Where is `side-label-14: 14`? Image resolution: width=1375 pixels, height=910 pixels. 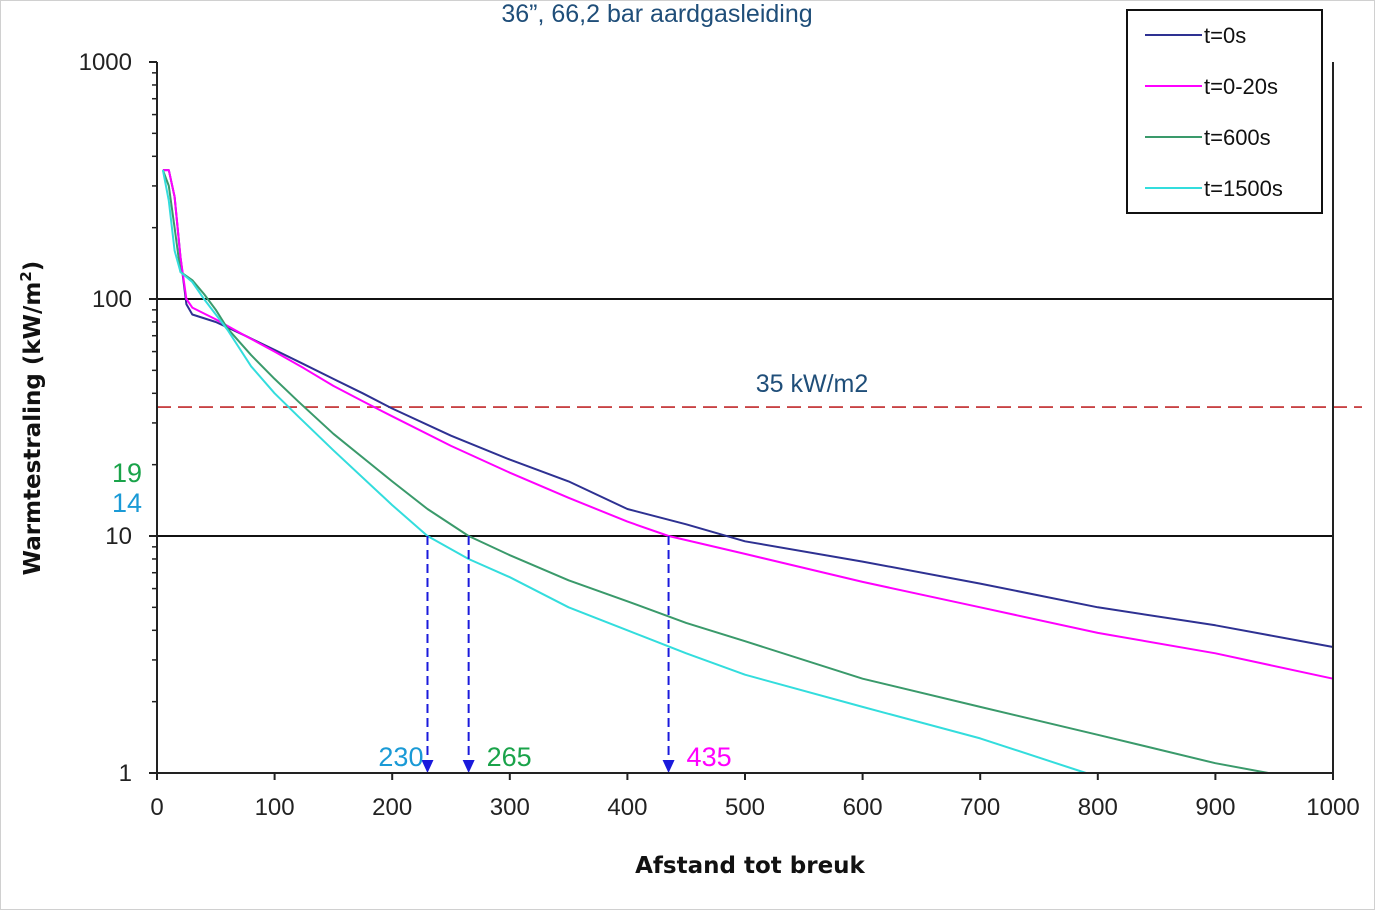
side-label-14: 14 is located at coordinates (127, 503).